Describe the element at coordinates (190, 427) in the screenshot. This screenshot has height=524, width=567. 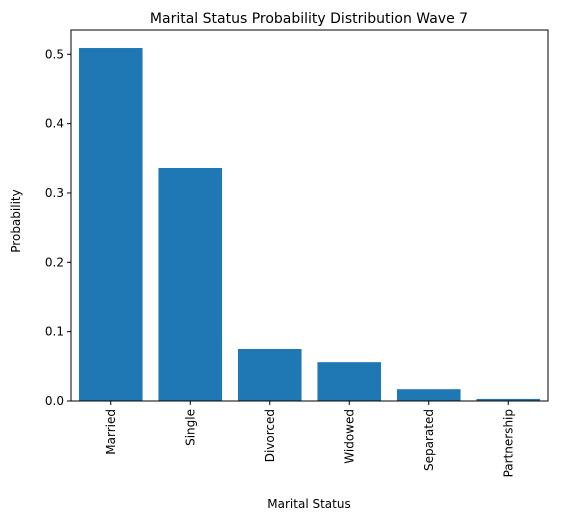
I see `x-tick-label: Single` at that location.